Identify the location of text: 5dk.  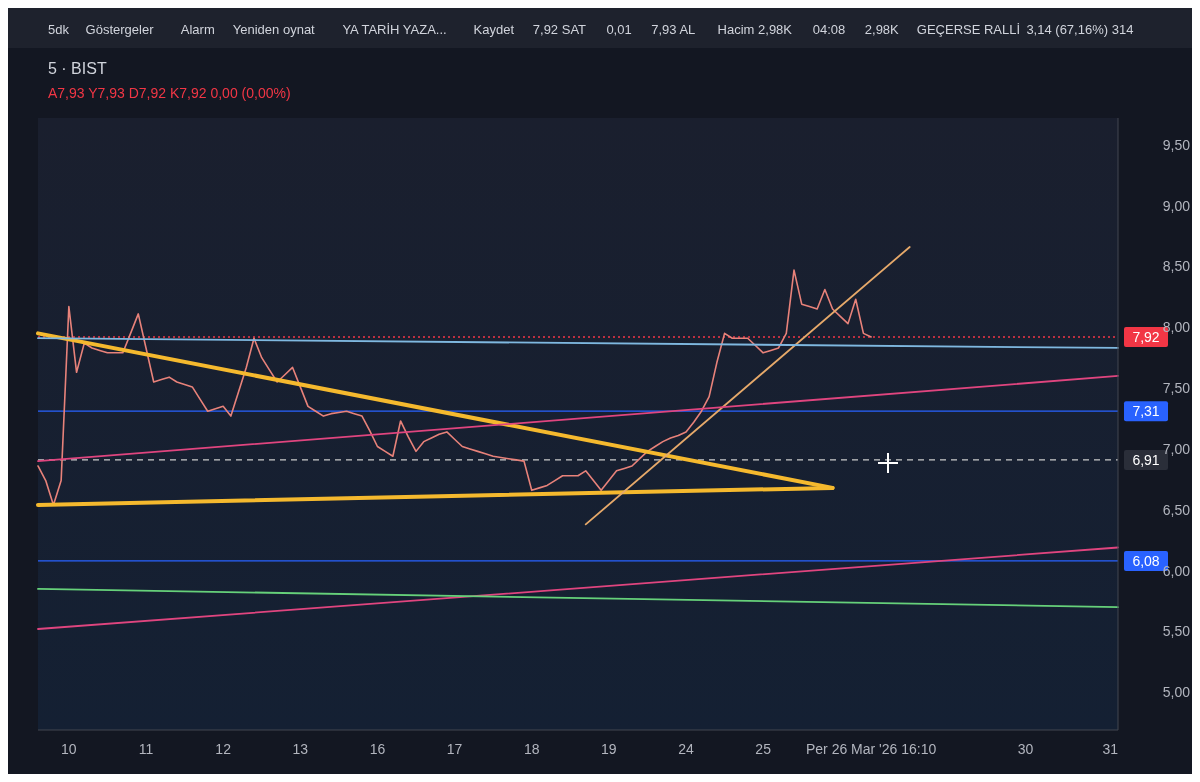
(59, 29).